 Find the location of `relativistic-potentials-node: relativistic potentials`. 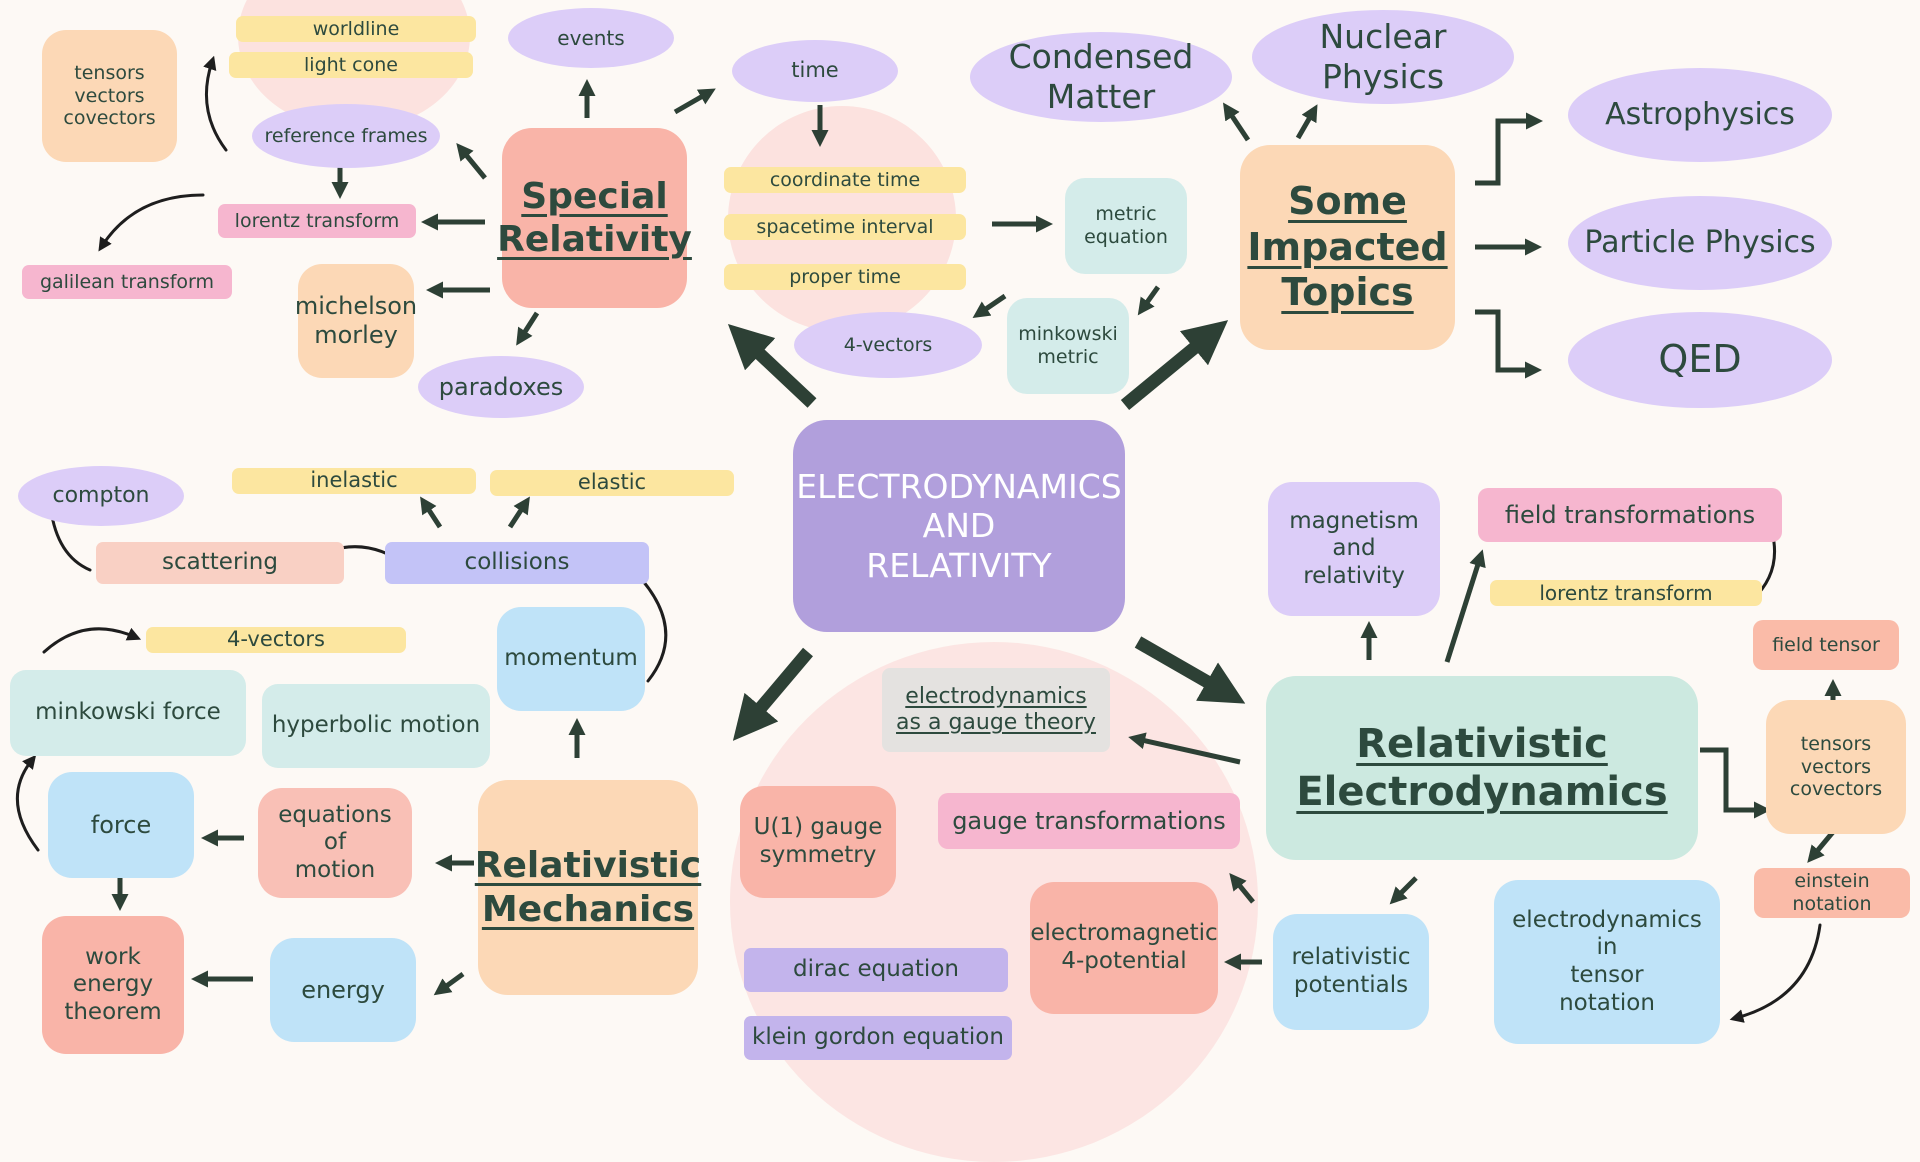

relativistic-potentials-node: relativistic potentials is located at coordinates (1351, 972).